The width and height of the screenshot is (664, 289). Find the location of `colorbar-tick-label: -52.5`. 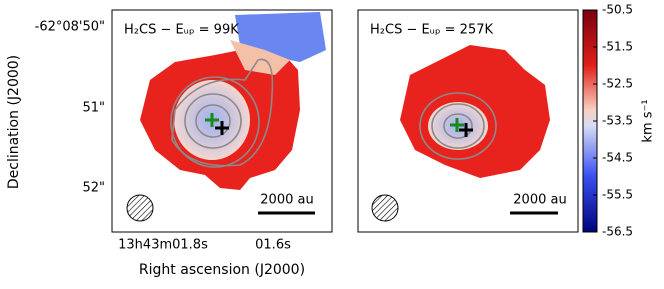

colorbar-tick-label: -52.5 is located at coordinates (617, 84).